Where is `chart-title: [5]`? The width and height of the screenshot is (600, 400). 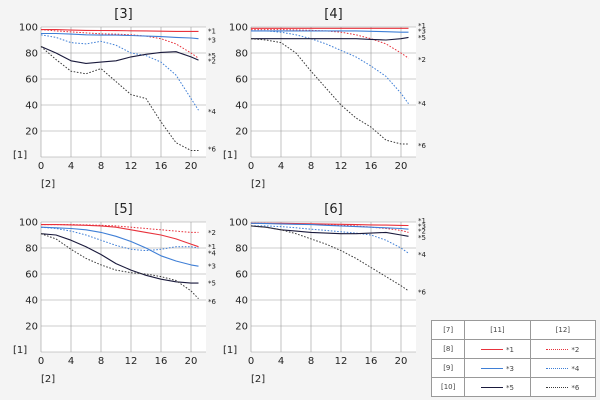
chart-title: [5] is located at coordinates (123, 209).